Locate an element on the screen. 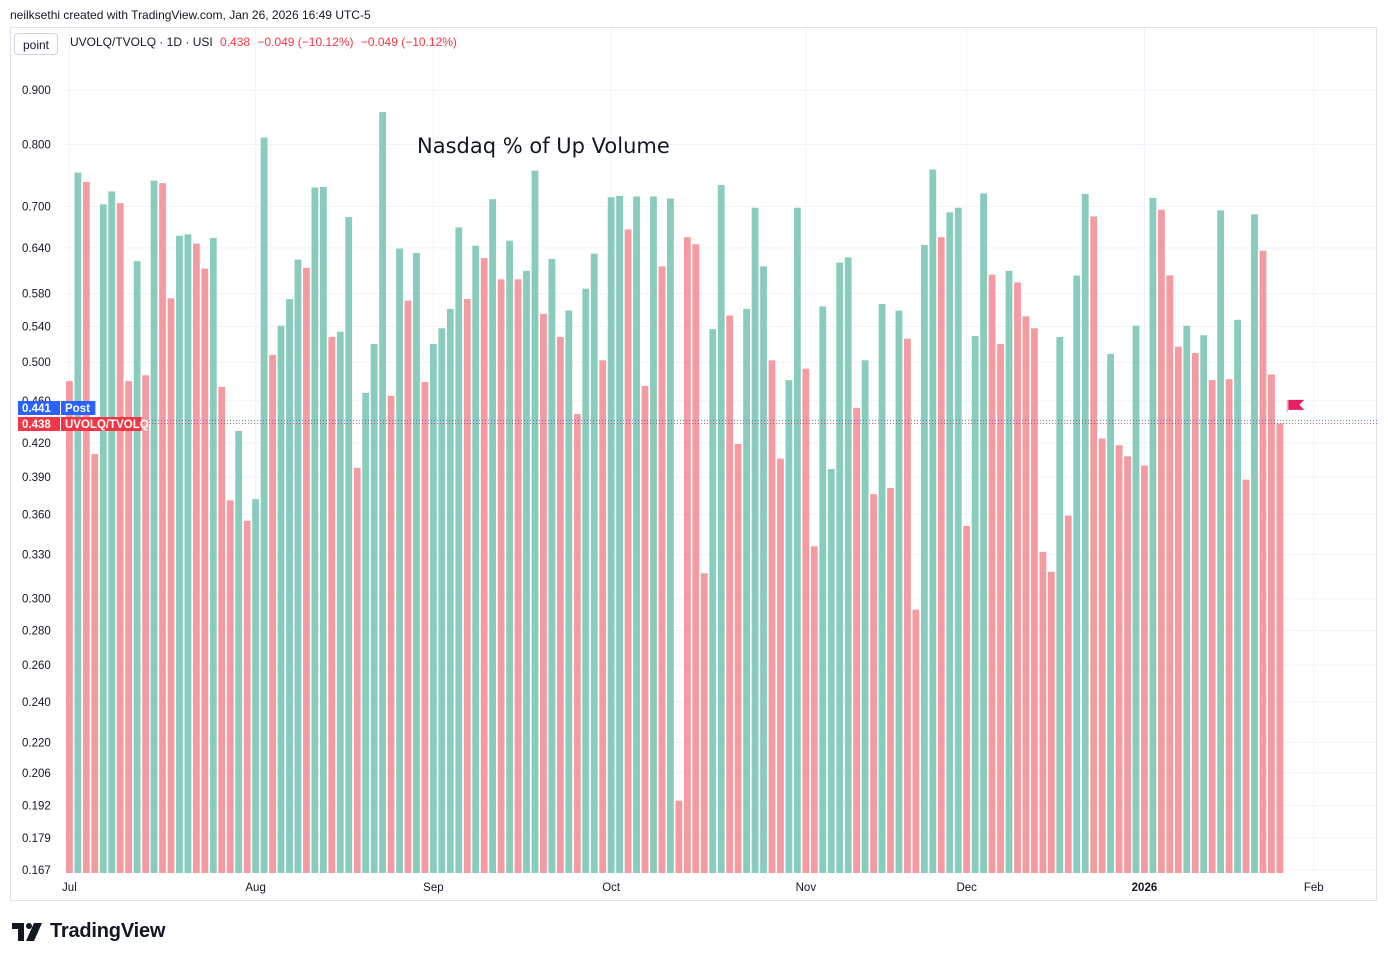  tradingview-brand: TradingView is located at coordinates (88, 931).